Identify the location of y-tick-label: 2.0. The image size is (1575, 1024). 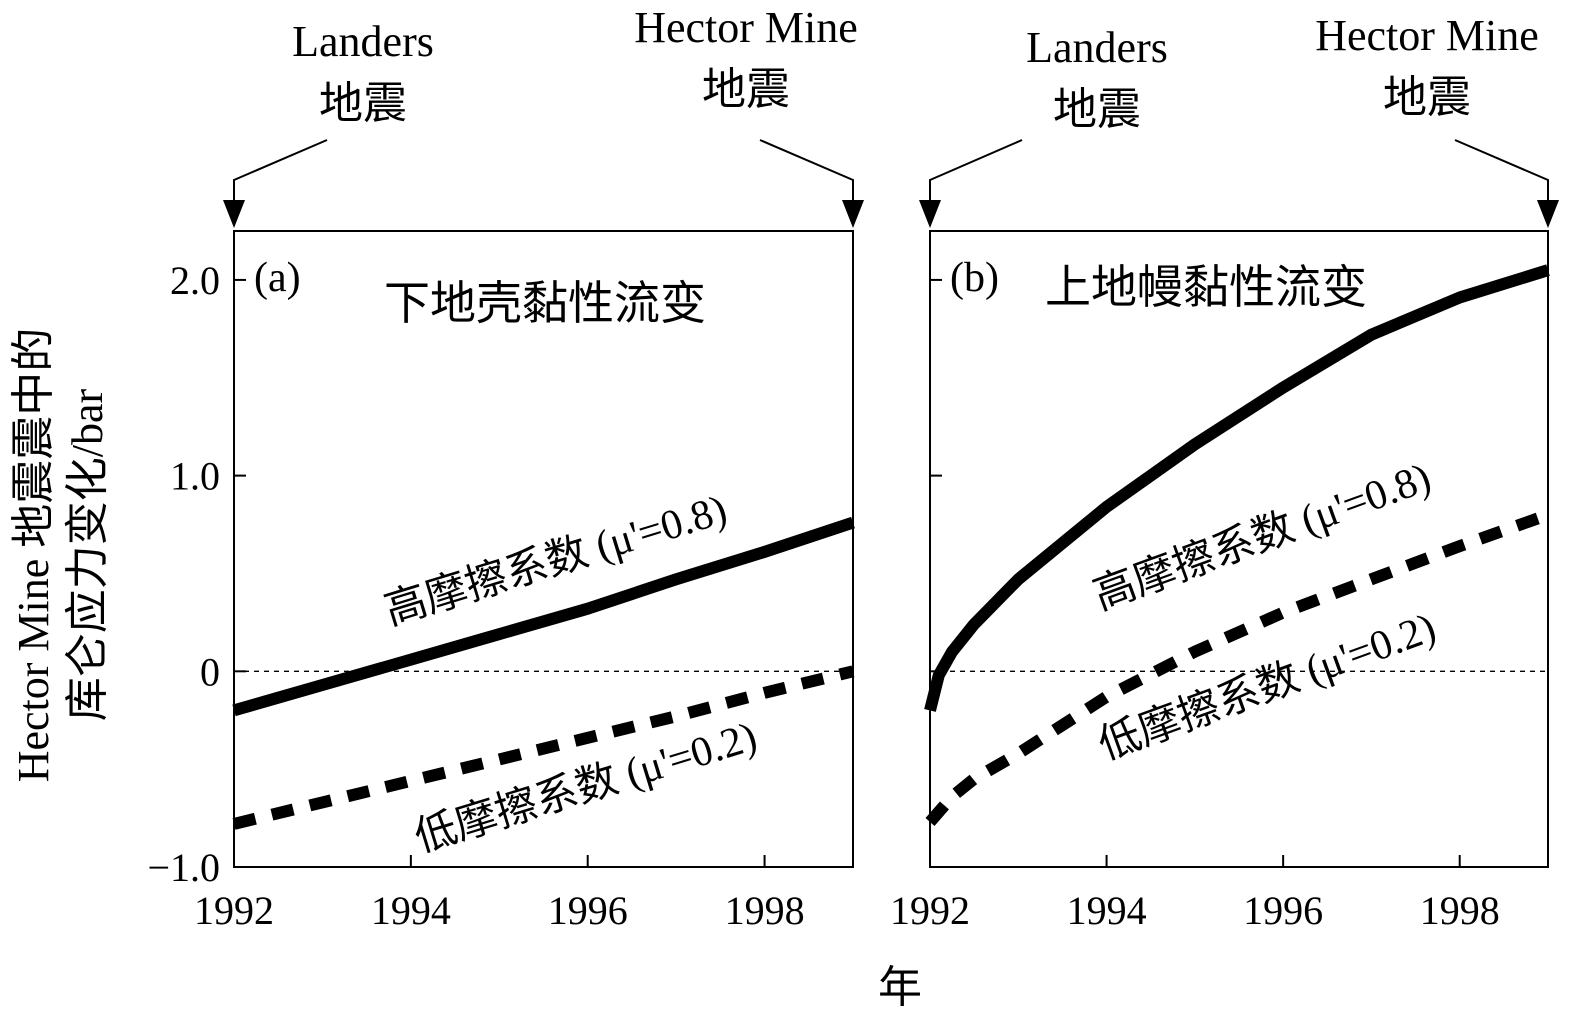
(195, 280).